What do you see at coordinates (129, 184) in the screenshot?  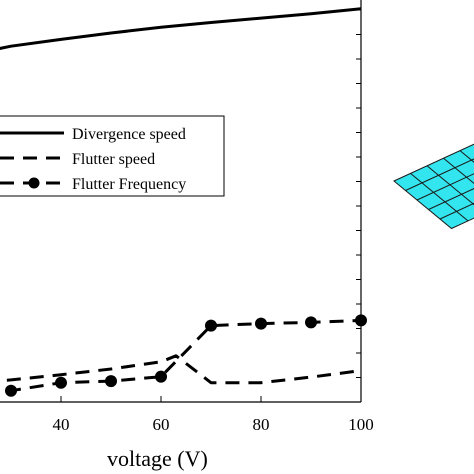 I see `legend-label-flutter-frequency: Flutter Frequency` at bounding box center [129, 184].